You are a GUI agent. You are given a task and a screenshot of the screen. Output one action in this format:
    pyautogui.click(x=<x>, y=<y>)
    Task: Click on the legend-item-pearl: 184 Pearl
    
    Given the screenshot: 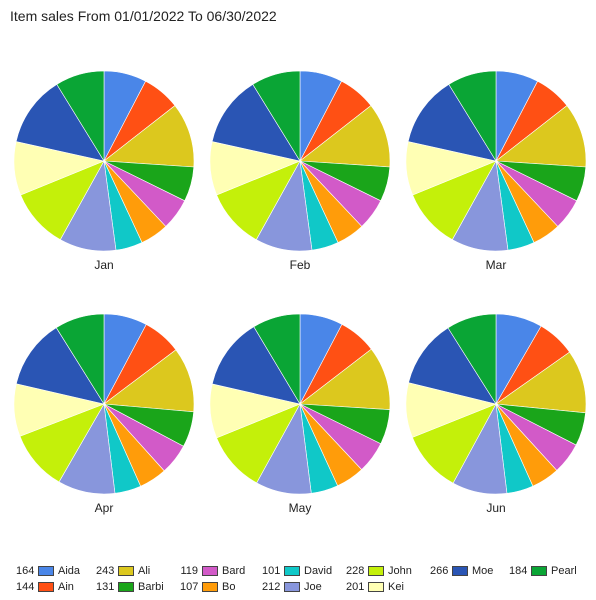 What is the action you would take?
    pyautogui.click(x=543, y=571)
    